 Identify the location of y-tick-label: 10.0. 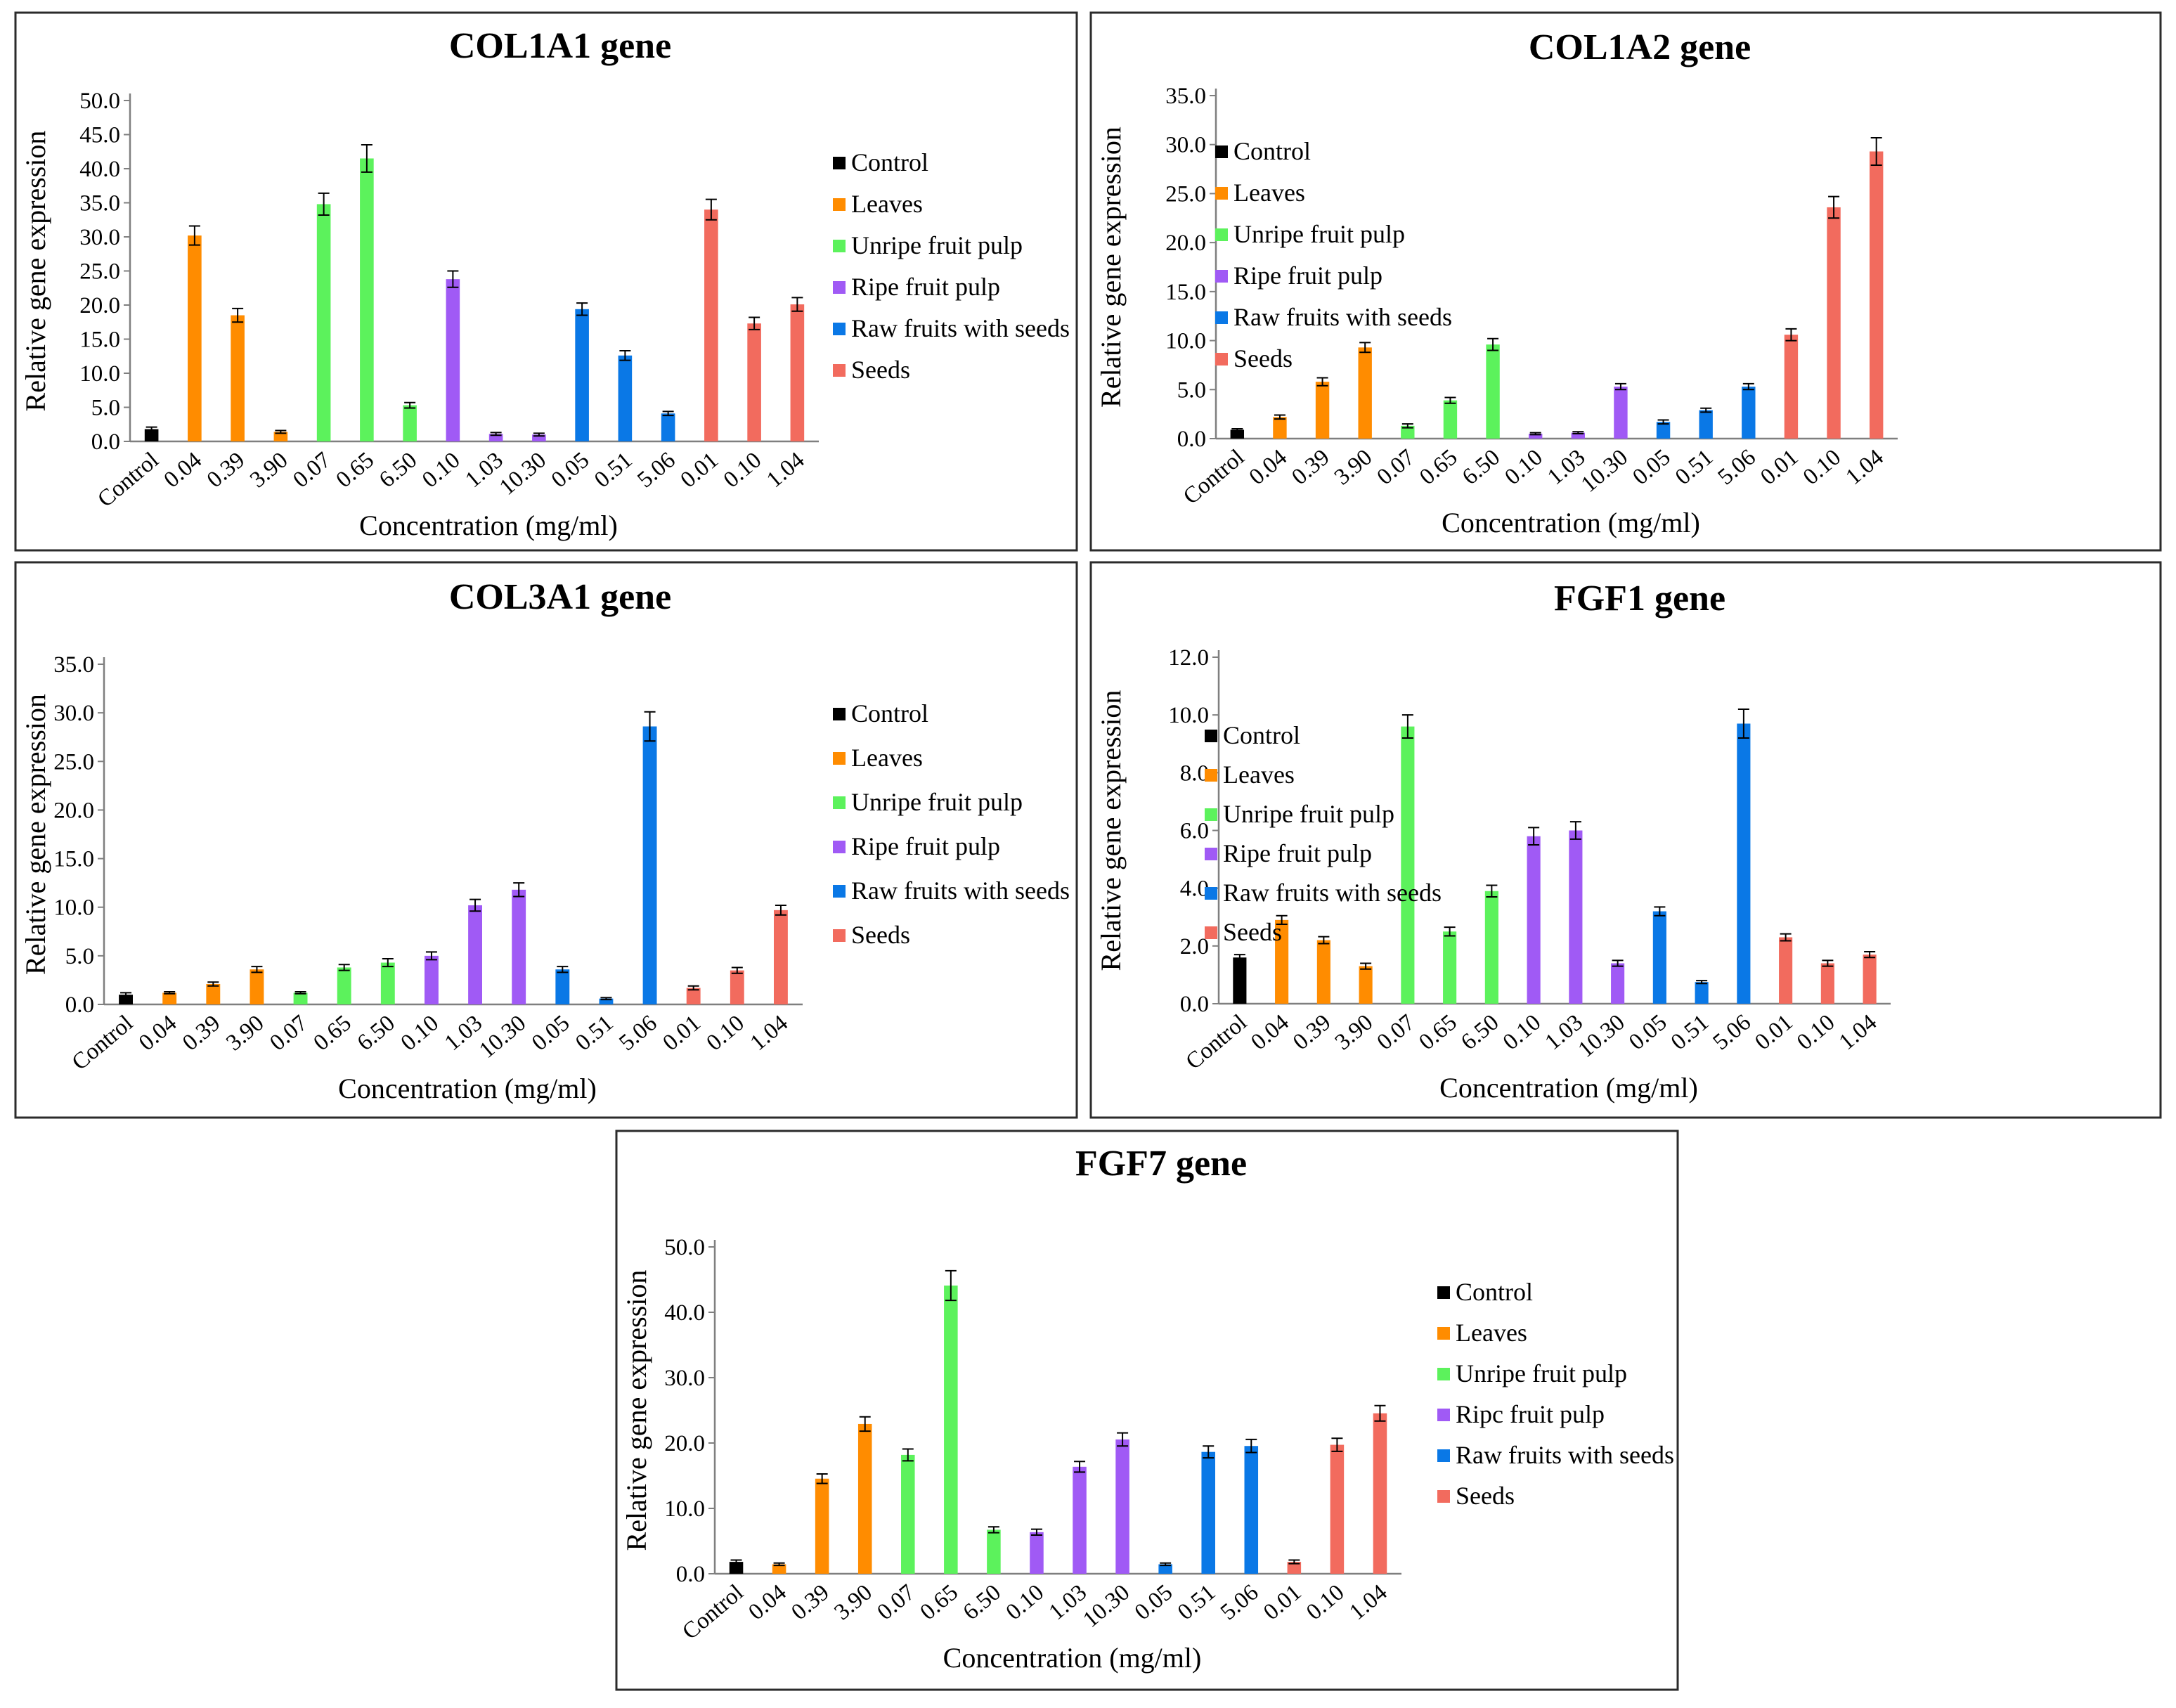
(1188, 715).